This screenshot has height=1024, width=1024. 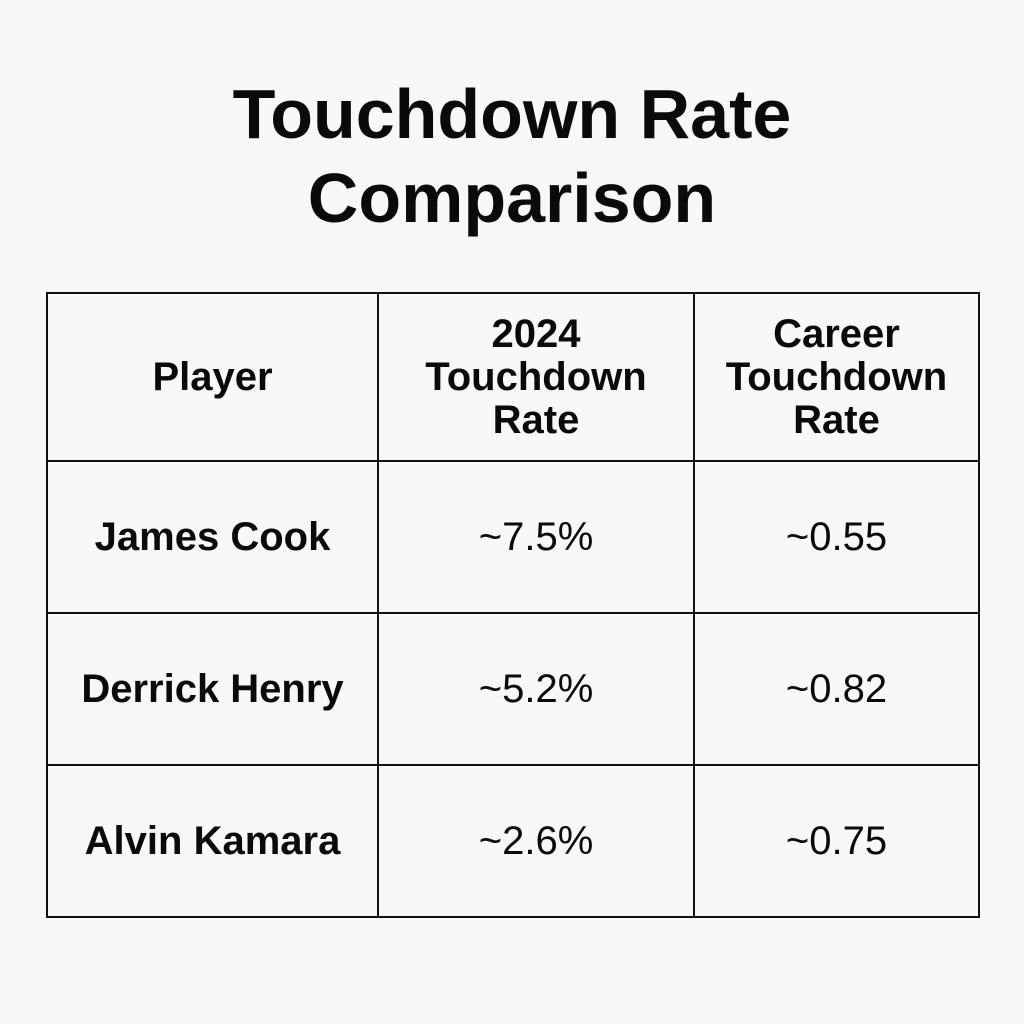 I want to click on table-row: Alvin Kamara ~2.6% ~0.75, so click(x=513, y=841).